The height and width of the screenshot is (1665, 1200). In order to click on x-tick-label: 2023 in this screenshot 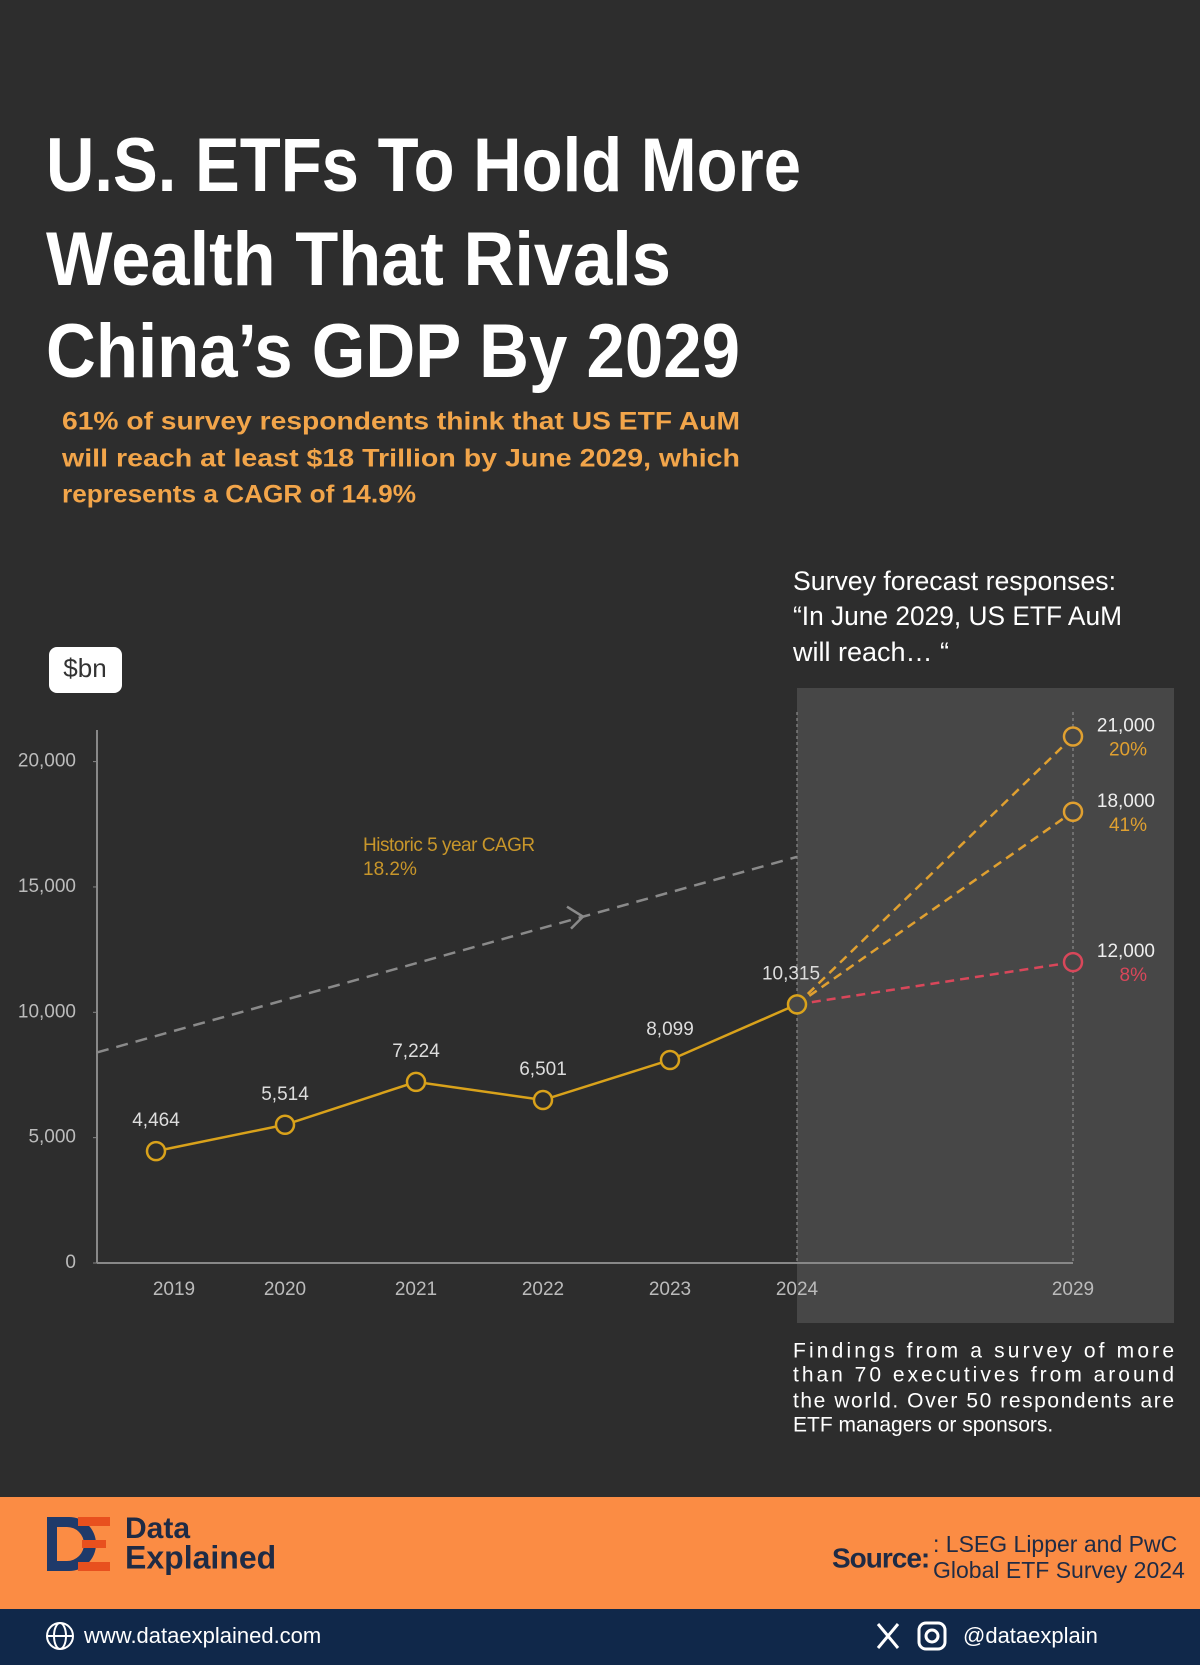, I will do `click(670, 1289)`.